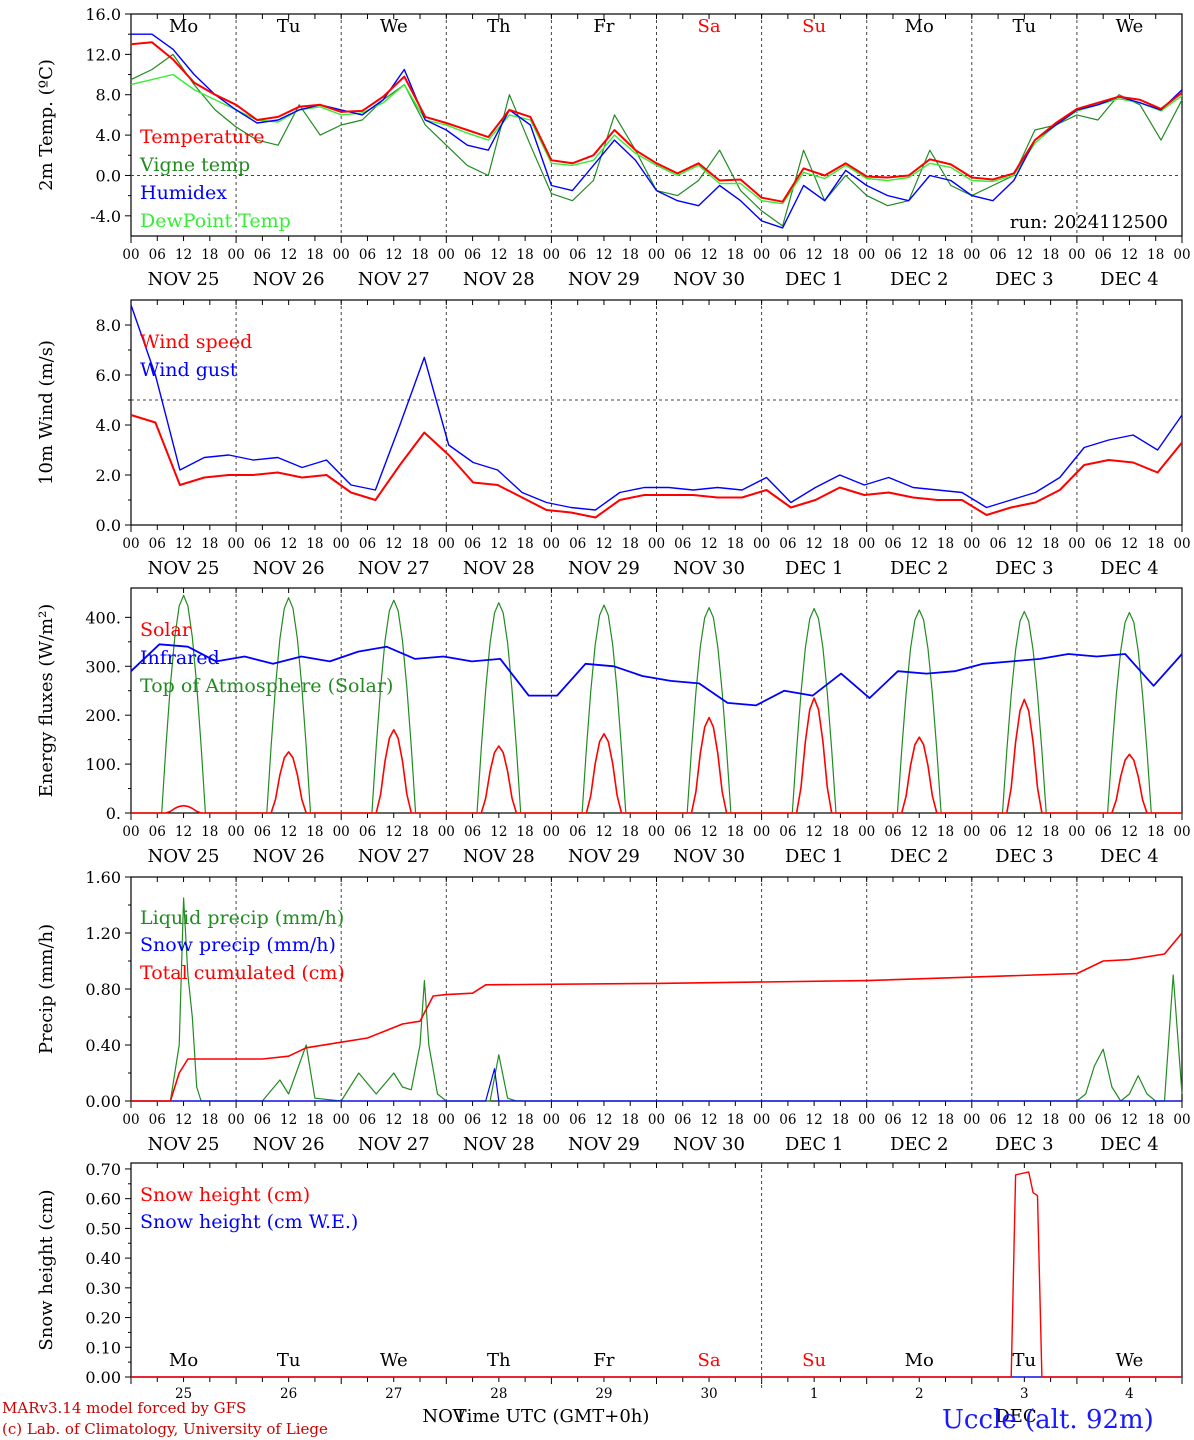 The height and width of the screenshot is (1440, 1194). I want to click on legend-entry: Snow precip (mm/h), so click(238, 945).